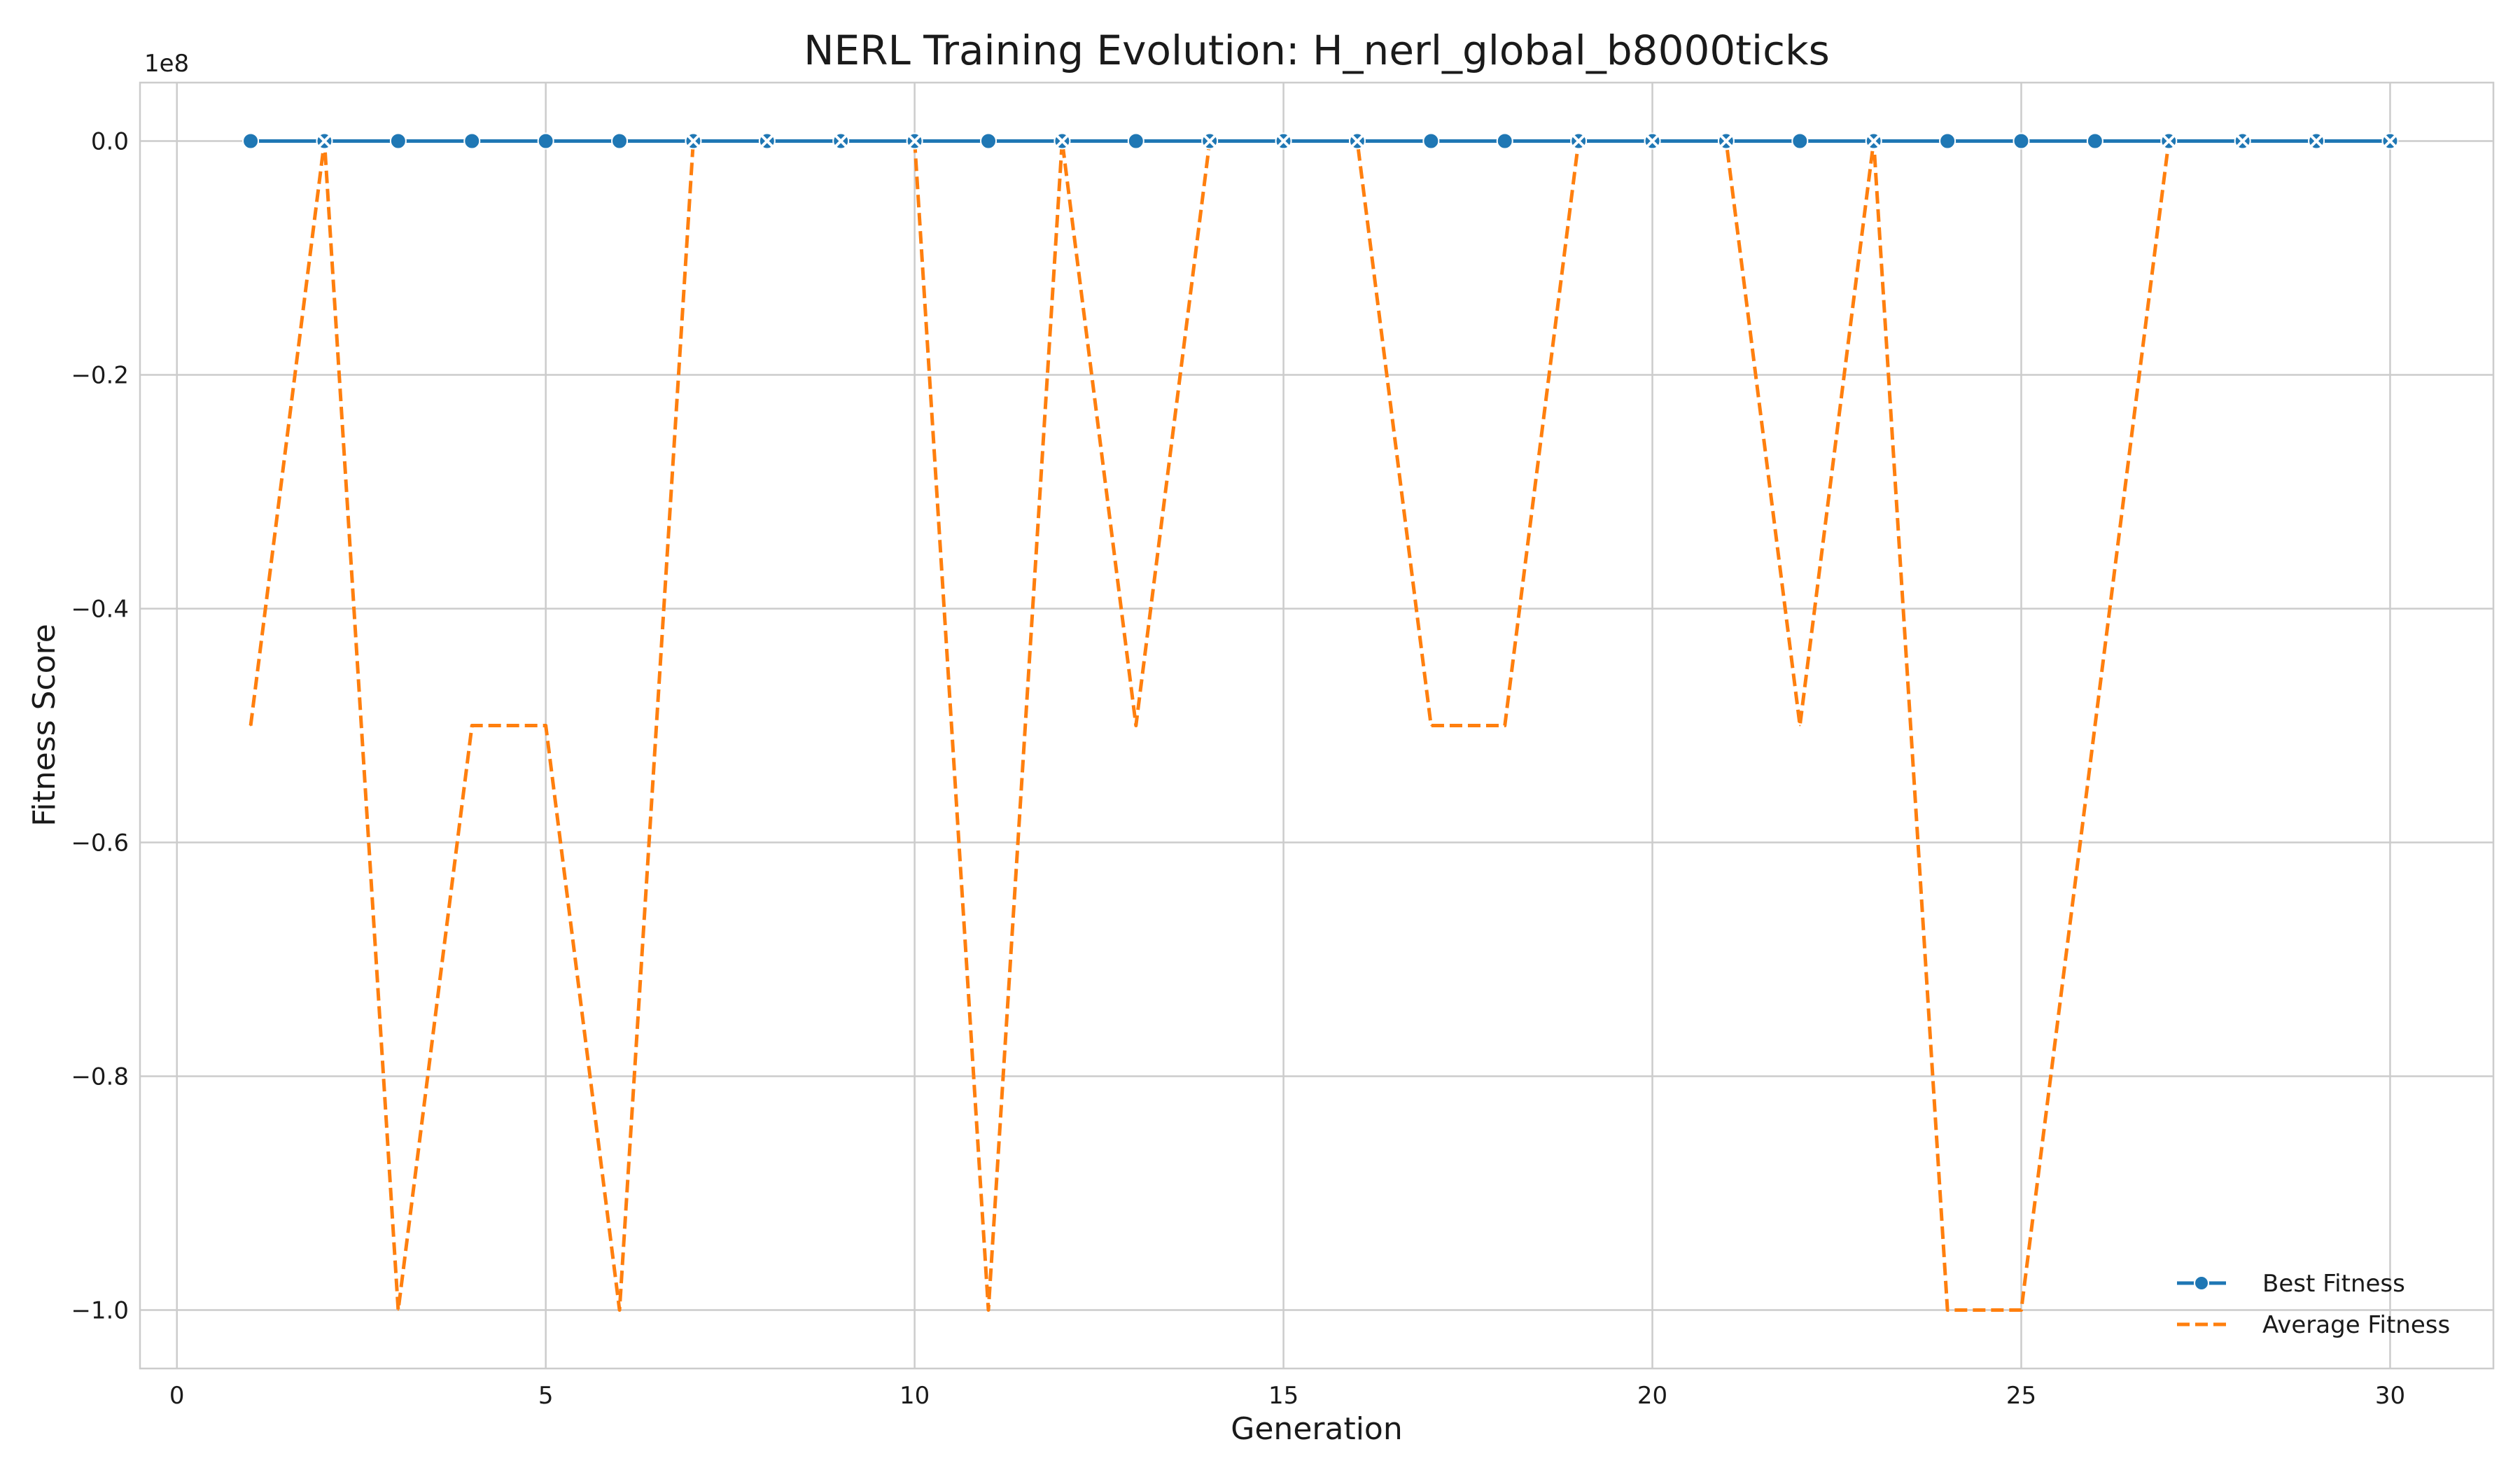 The width and height of the screenshot is (2520, 1470). I want to click on x-tick-label: 5, so click(546, 1396).